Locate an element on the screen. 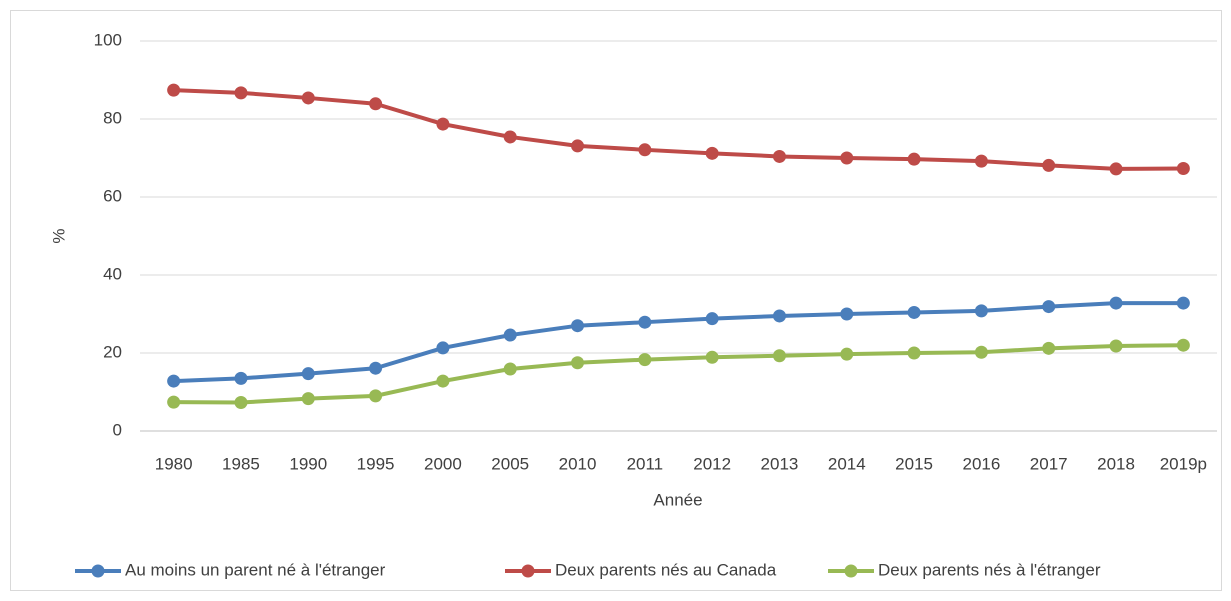 Image resolution: width=1231 pixels, height=601 pixels. y-tick-label: 100 is located at coordinates (108, 39).